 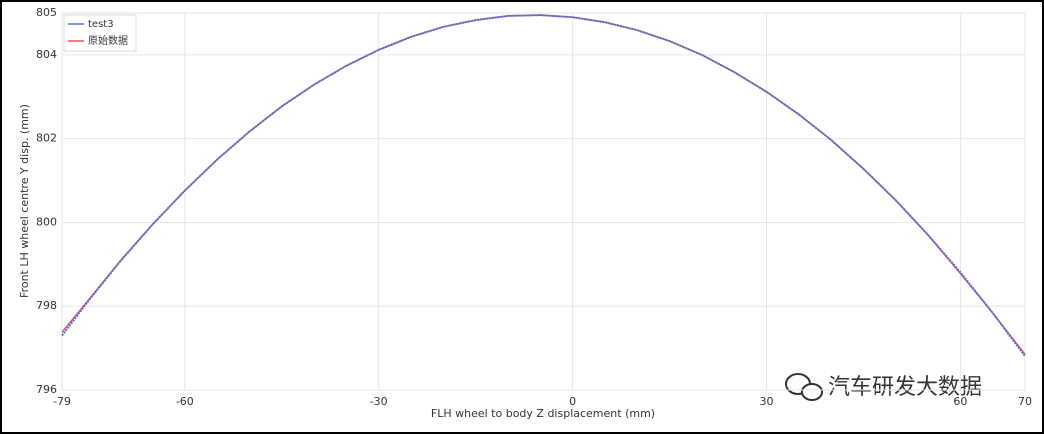 I want to click on legend-box, so click(x=100, y=33).